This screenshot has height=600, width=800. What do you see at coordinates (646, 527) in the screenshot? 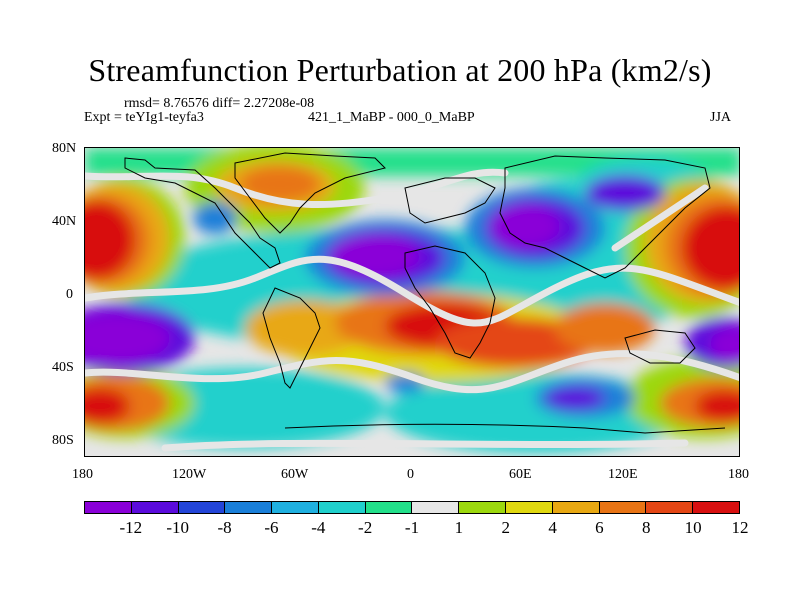
I see `colorbar-label: 8` at bounding box center [646, 527].